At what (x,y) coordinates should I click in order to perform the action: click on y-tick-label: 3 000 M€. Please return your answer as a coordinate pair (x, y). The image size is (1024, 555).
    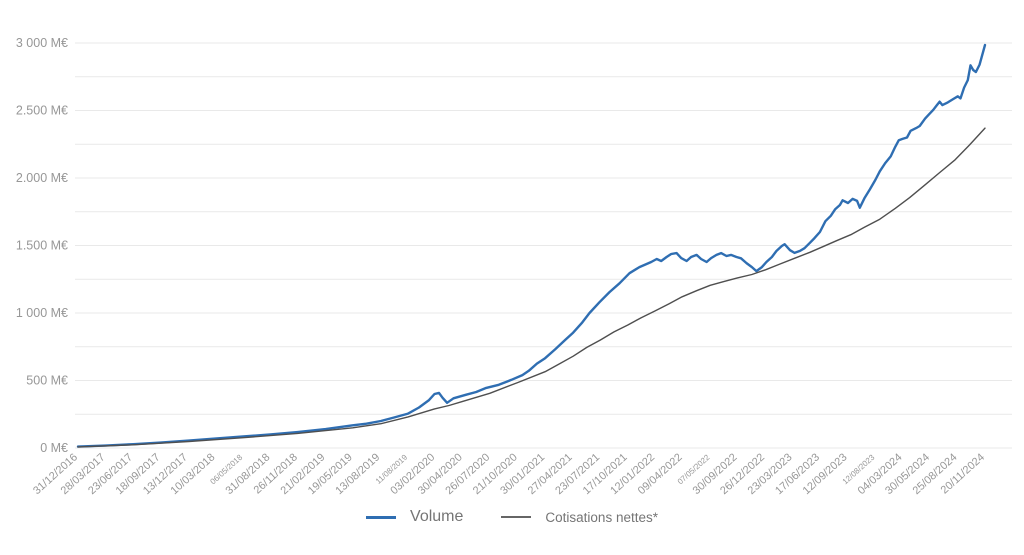
    Looking at the image, I should click on (42, 43).